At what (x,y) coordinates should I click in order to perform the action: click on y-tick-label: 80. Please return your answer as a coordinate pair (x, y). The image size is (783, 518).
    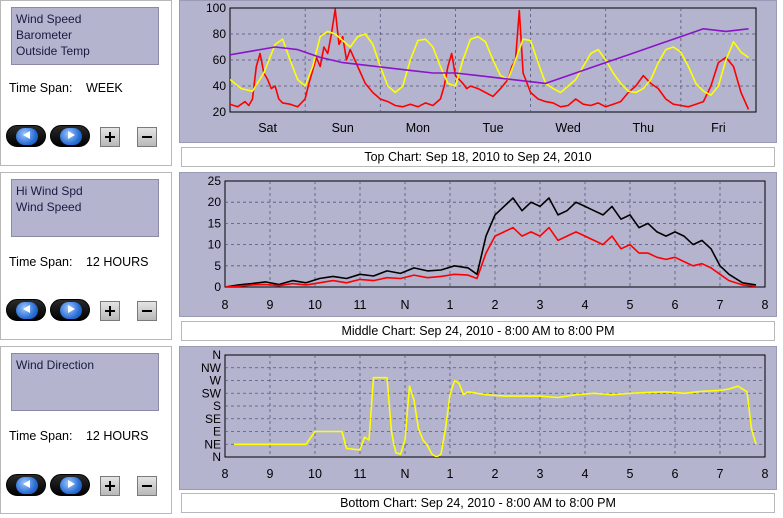
    Looking at the image, I should click on (220, 34).